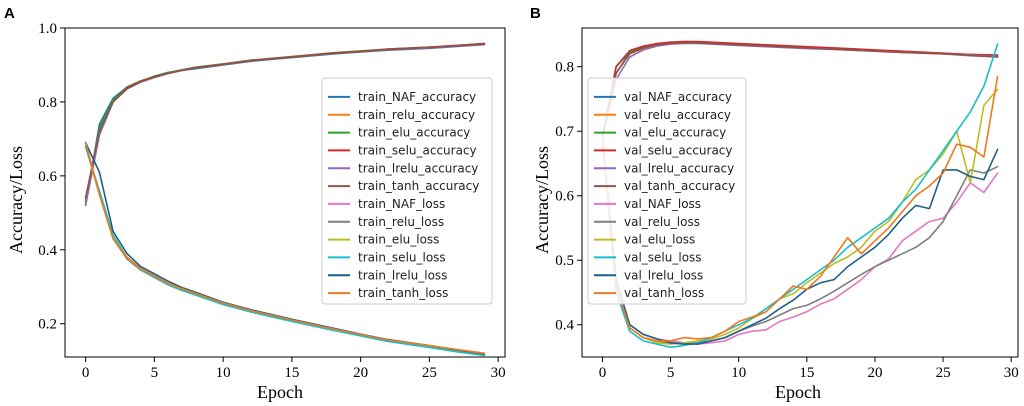 The height and width of the screenshot is (406, 1024). Describe the element at coordinates (679, 186) in the screenshot. I see `legend-label: val_tanh_accuracy` at that location.